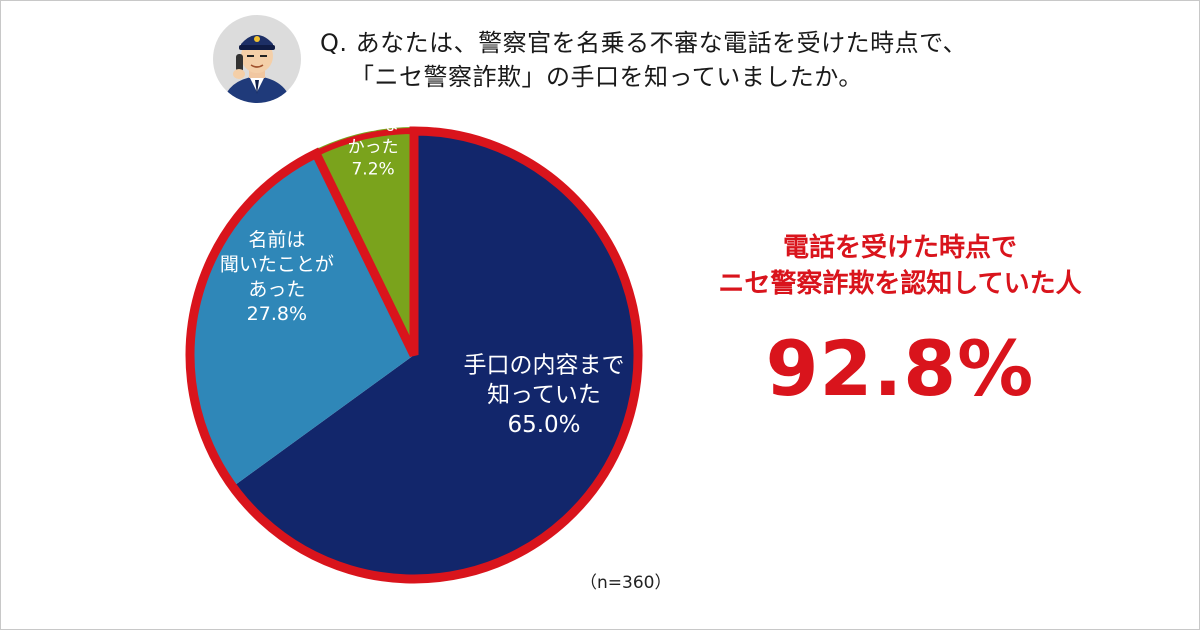 Image resolution: width=1200 pixels, height=630 pixels. I want to click on slice-category-label: あった, so click(276, 289).